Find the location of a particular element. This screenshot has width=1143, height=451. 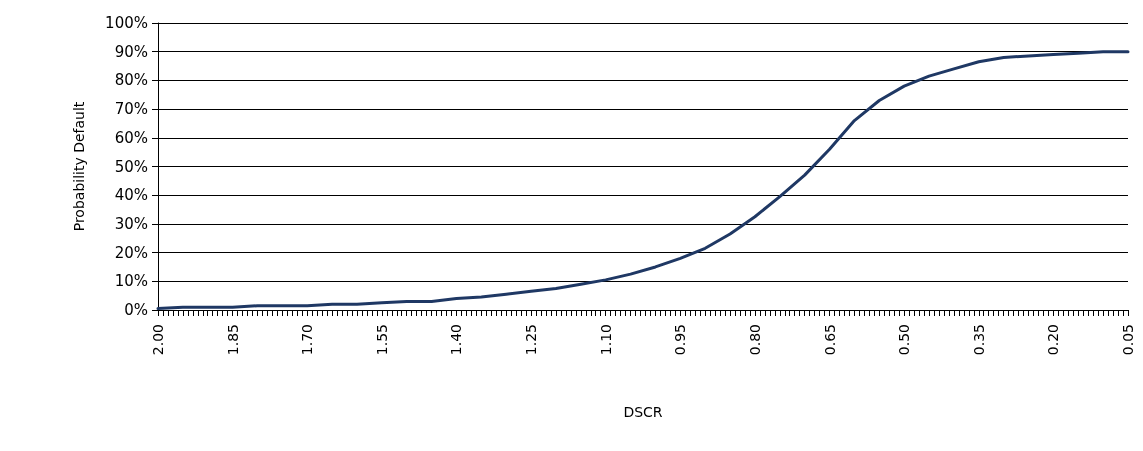

x-tick-label: 0.95 is located at coordinates (680, 340).